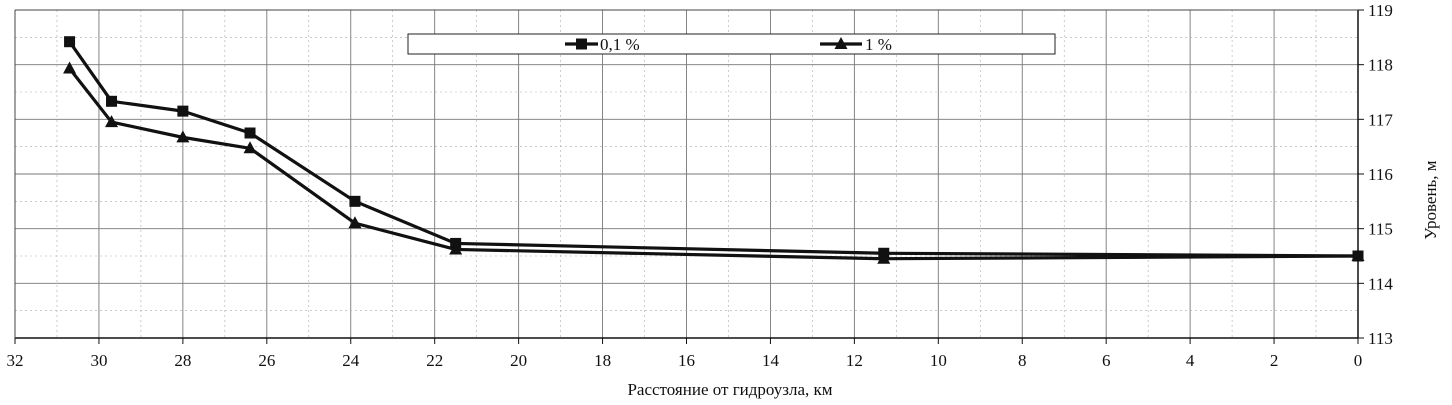  I want to click on x-tick-label: 30, so click(98, 360).